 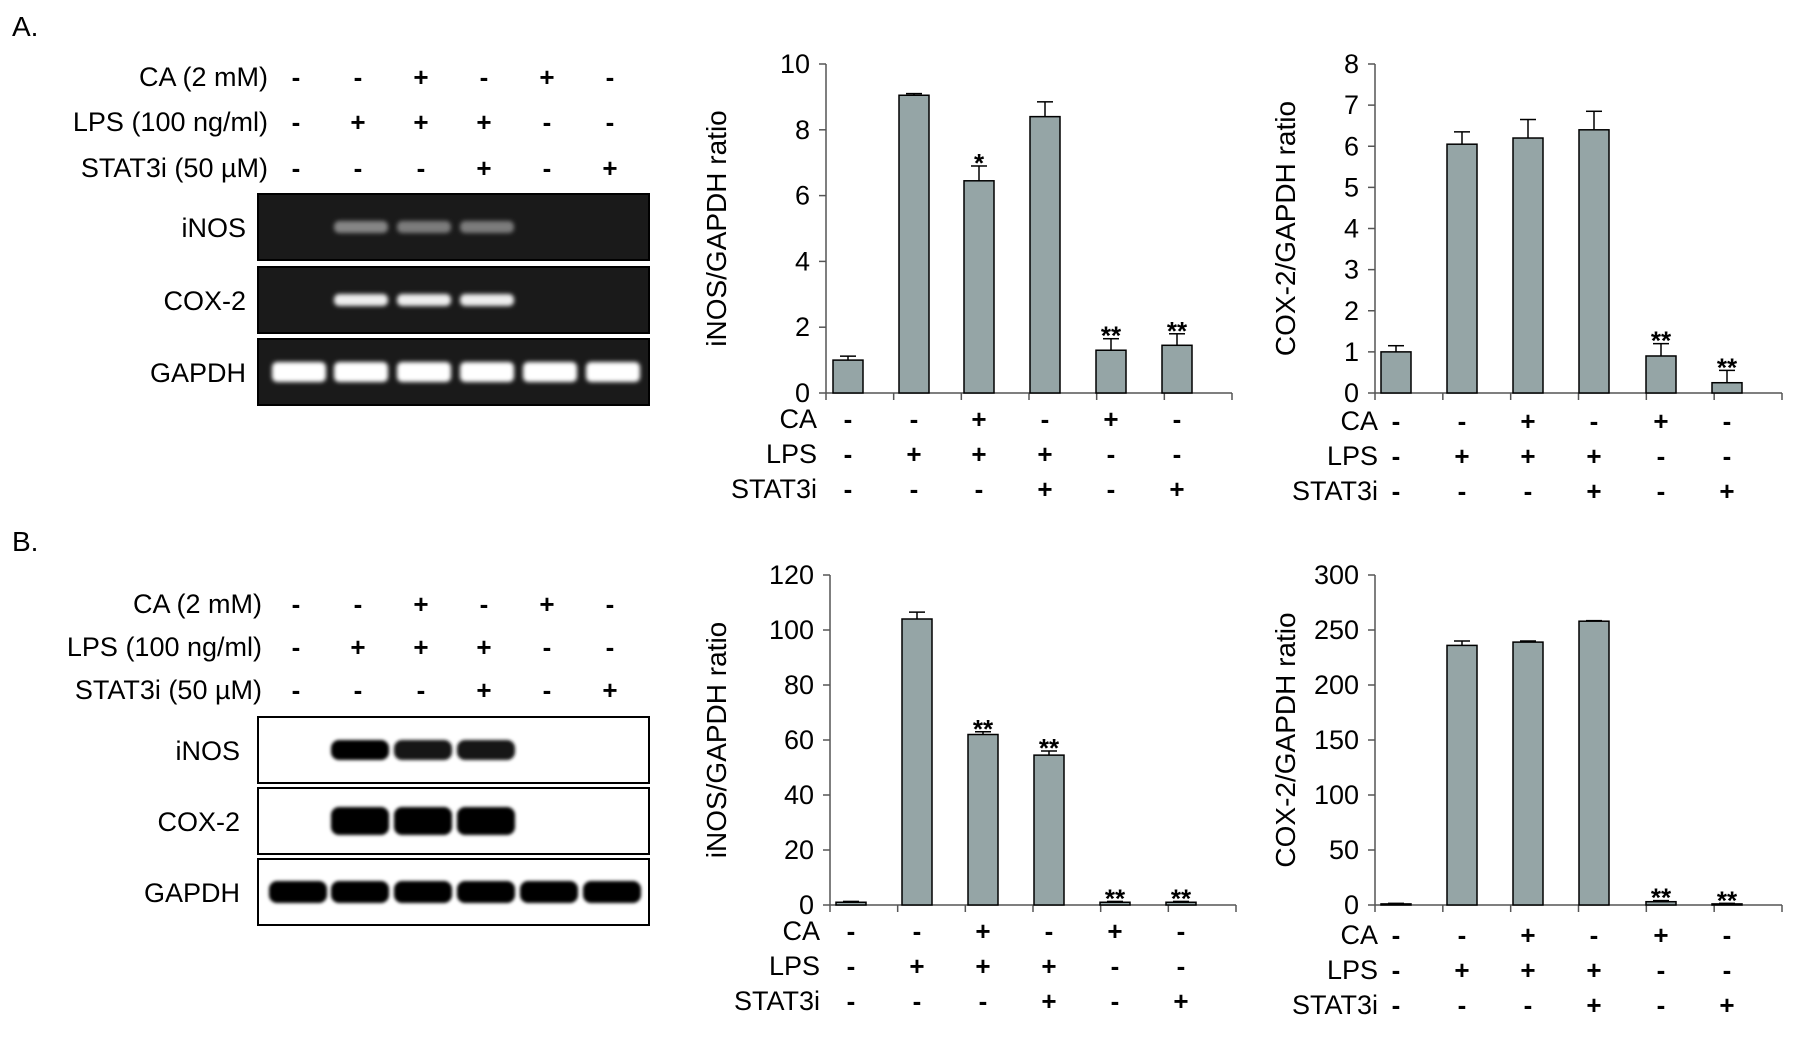 What do you see at coordinates (197, 604) in the screenshot?
I see `treatment-label: CA (2 mM)` at bounding box center [197, 604].